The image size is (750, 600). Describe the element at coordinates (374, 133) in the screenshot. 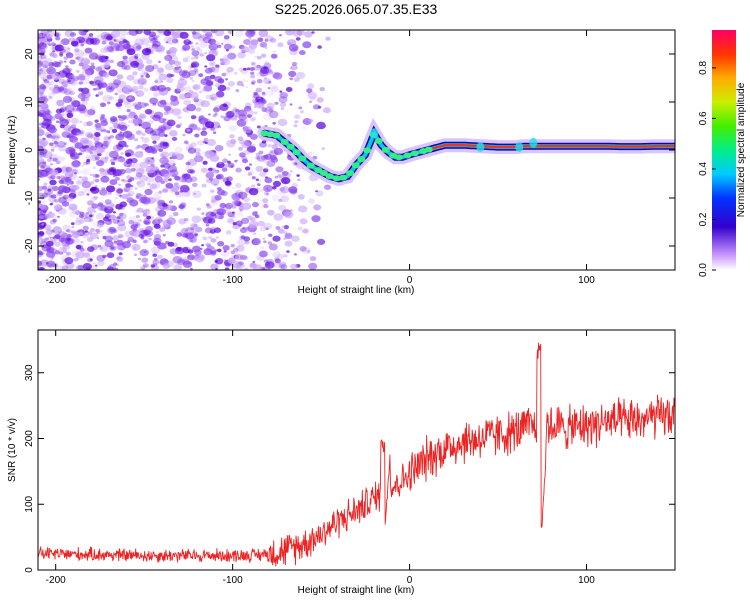

I see `ridge-spot` at that location.